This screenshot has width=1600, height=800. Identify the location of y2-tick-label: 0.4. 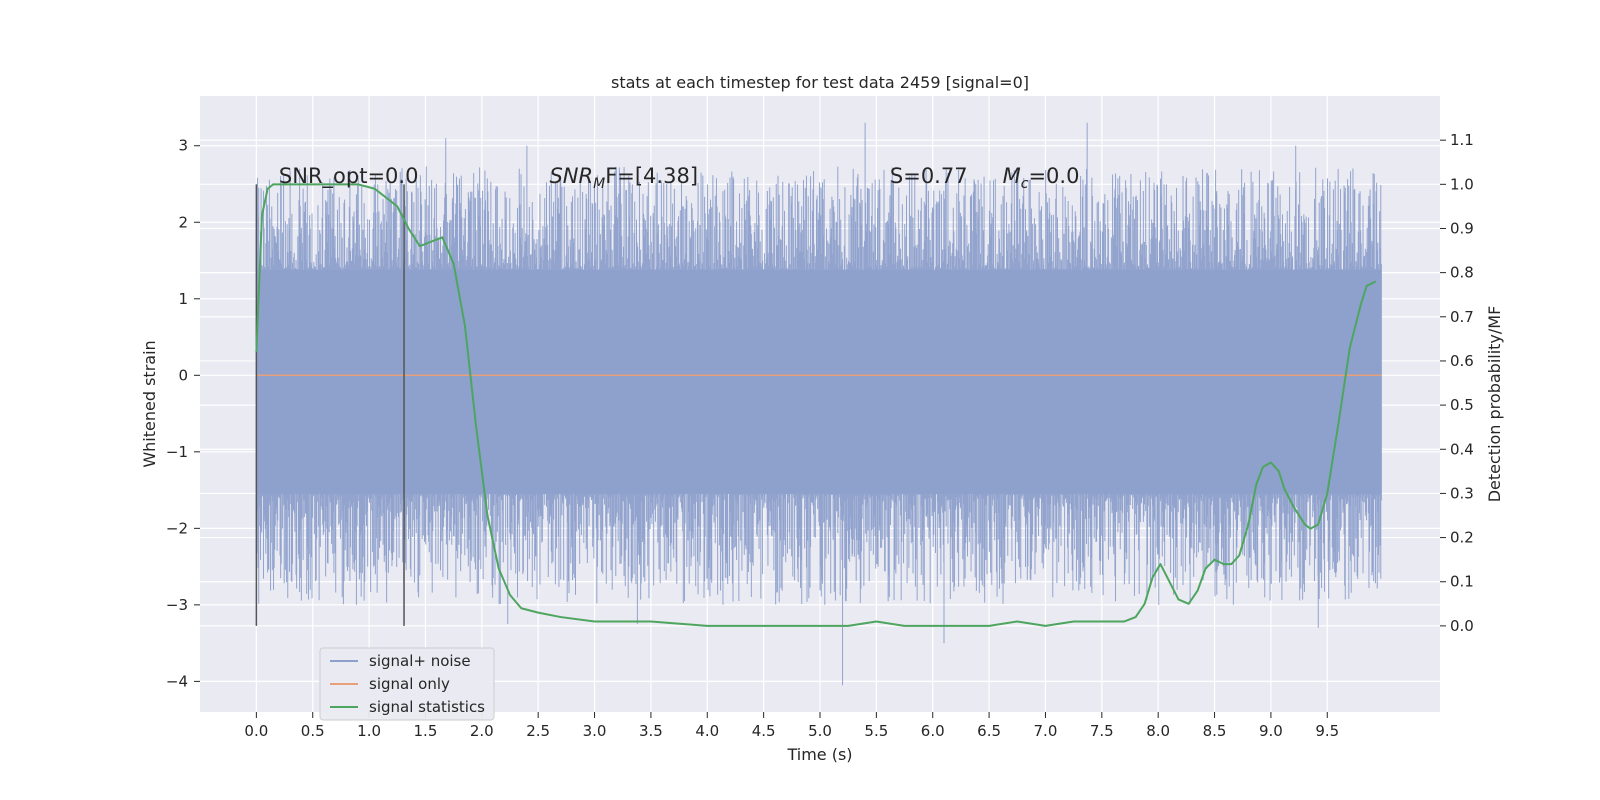
(1462, 449).